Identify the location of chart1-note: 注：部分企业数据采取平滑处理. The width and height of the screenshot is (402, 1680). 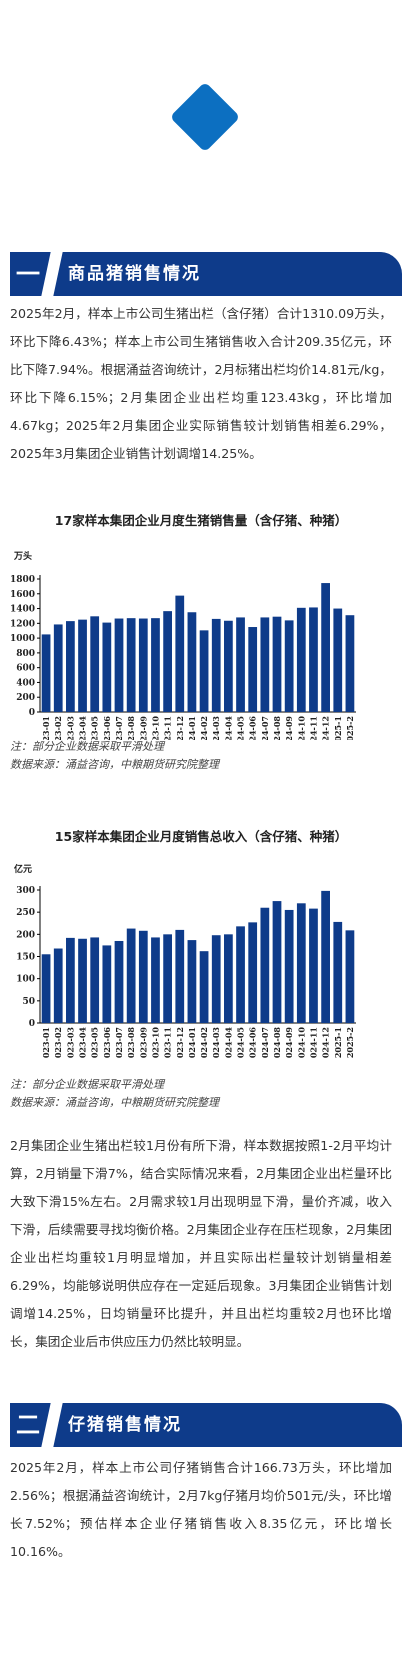
(87, 746).